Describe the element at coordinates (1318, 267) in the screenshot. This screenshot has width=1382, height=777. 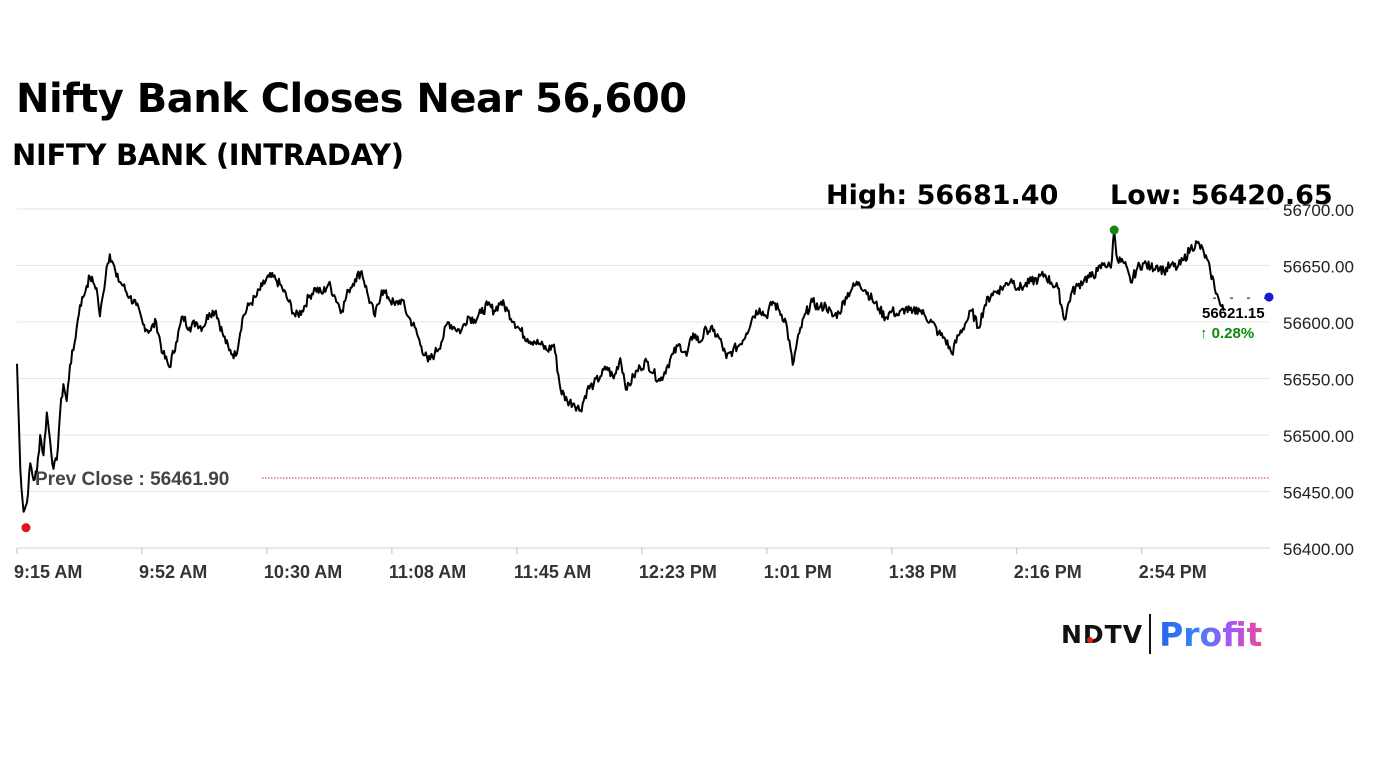
I see `y-tick-label: 56650.00` at that location.